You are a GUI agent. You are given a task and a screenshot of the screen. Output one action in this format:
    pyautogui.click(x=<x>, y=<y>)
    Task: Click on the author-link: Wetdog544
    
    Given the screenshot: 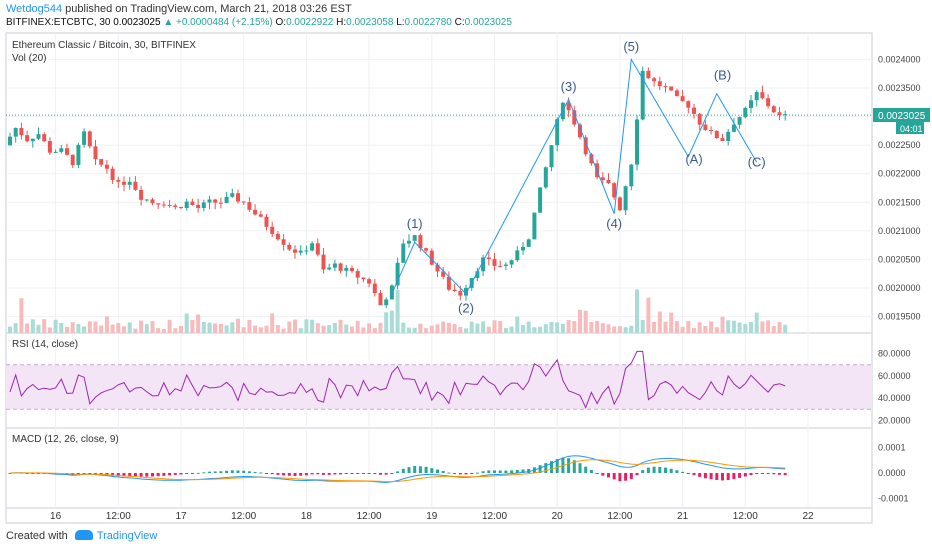 What is the action you would take?
    pyautogui.click(x=34, y=9)
    